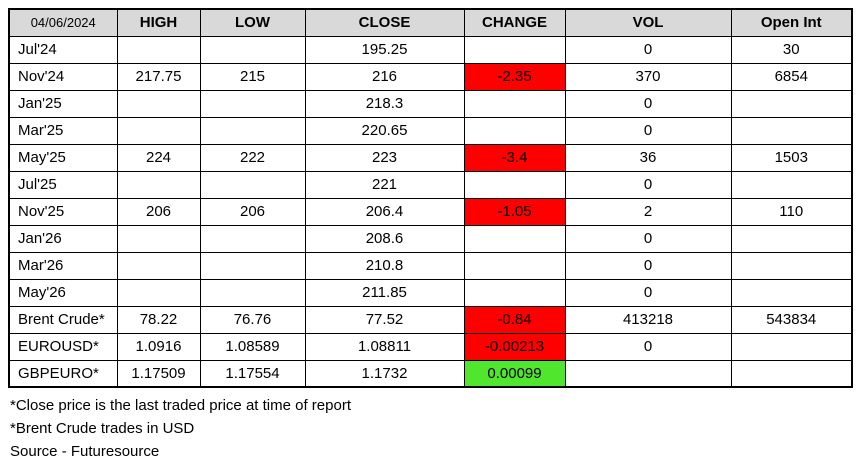 The width and height of the screenshot is (859, 457). What do you see at coordinates (384, 76) in the screenshot?
I see `close-cell: 216` at bounding box center [384, 76].